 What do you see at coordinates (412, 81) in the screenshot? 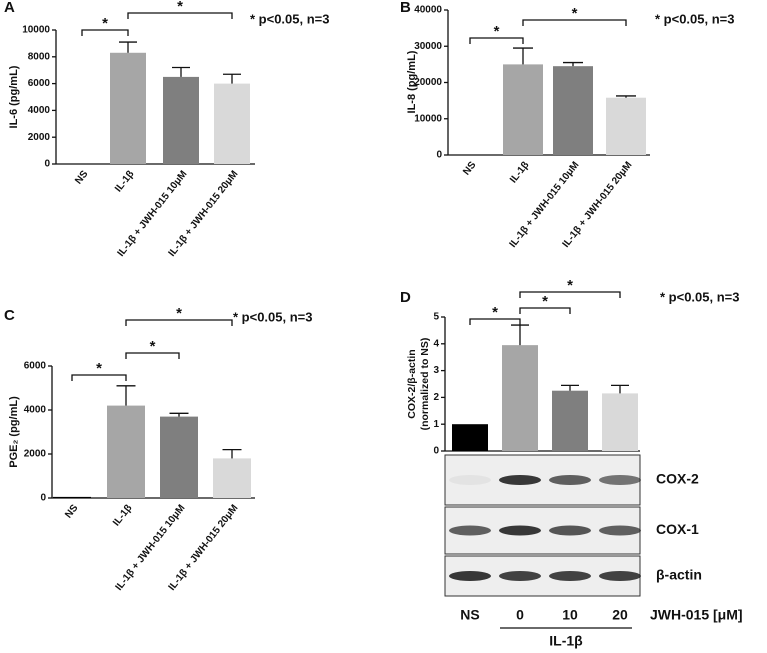
I see `y-axis-label: IL-8 (pg/mL)` at bounding box center [412, 81].